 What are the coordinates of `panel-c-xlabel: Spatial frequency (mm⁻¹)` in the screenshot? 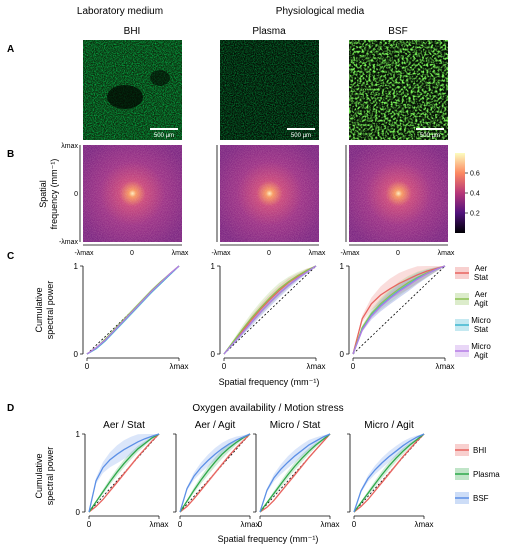 It's located at (269, 382).